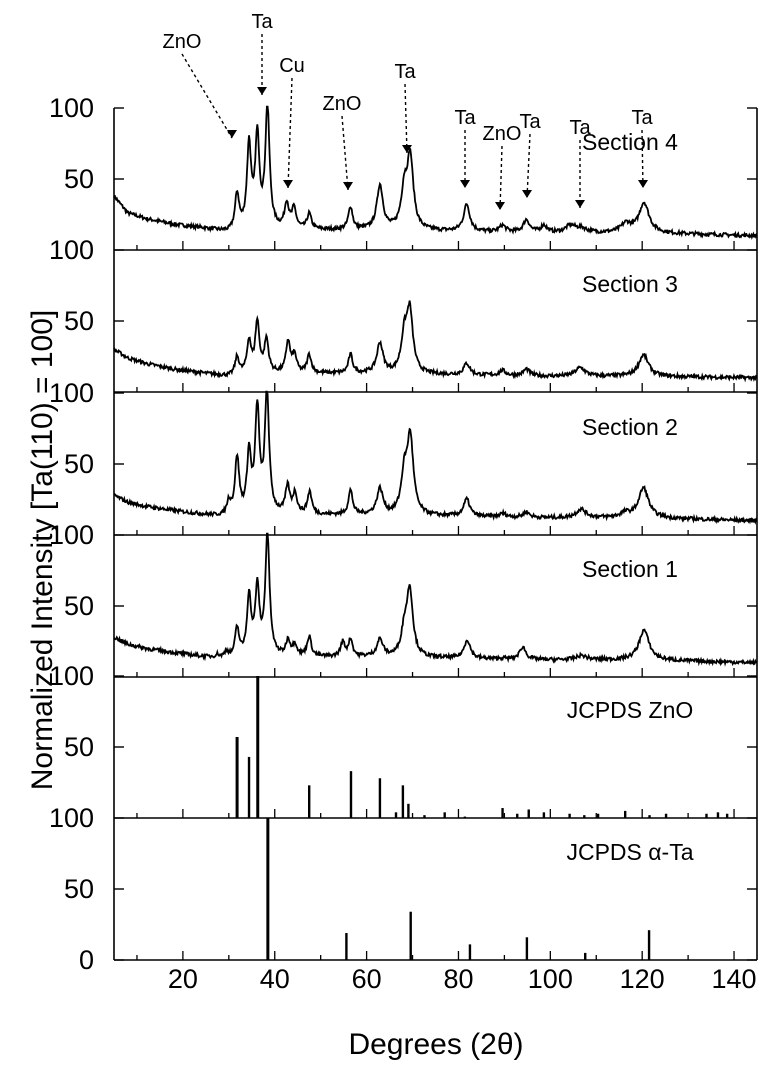  I want to click on panel-1: Section 4, so click(435, 172).